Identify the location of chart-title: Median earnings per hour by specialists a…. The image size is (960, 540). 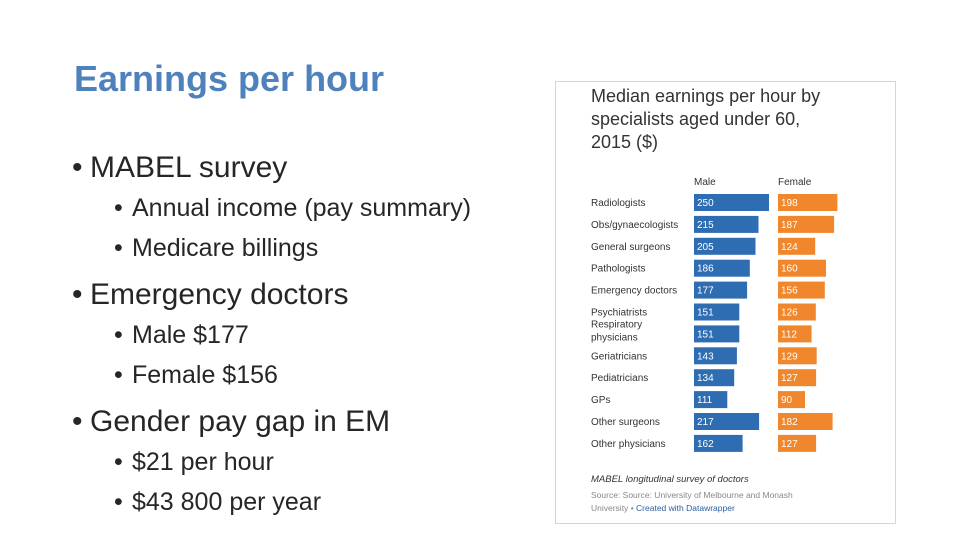
(705, 119).